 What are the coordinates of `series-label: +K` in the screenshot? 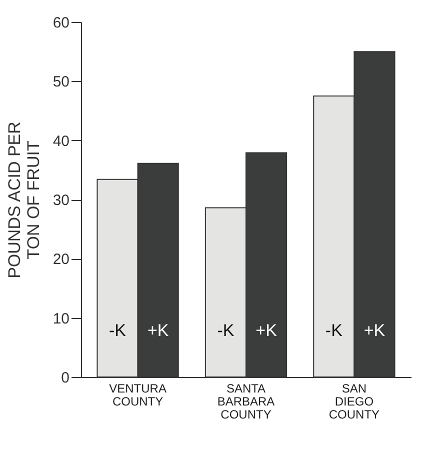 It's located at (158, 330).